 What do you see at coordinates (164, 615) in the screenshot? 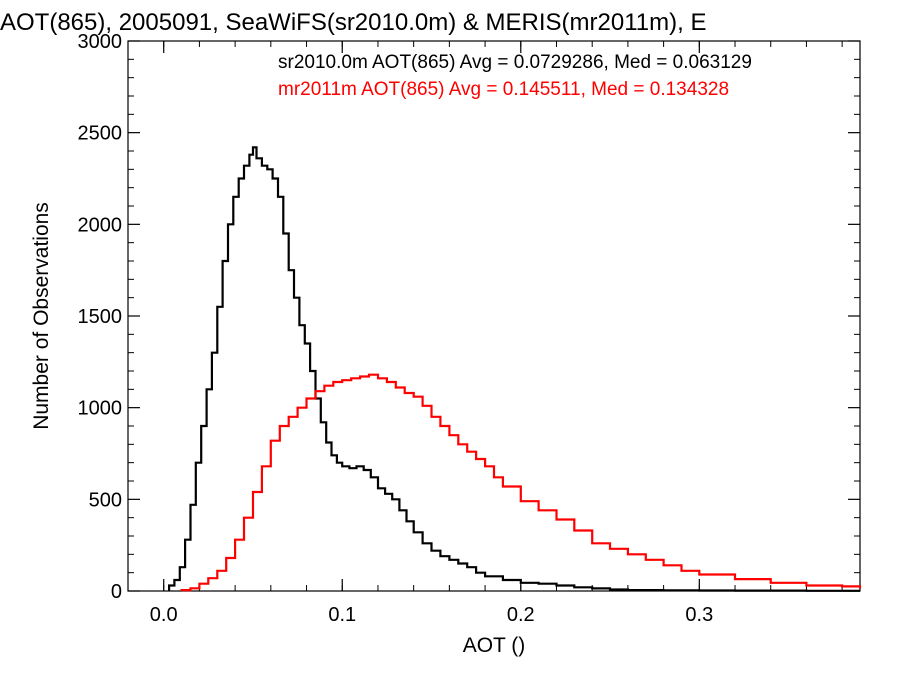
I see `x-tick-label: 0.0` at bounding box center [164, 615].